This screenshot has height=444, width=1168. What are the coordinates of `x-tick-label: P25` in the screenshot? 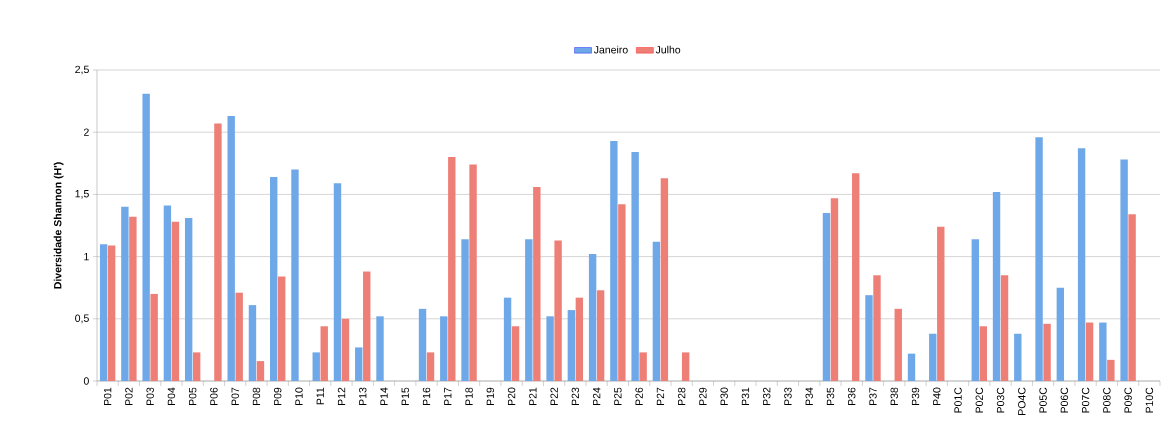 It's located at (618, 396).